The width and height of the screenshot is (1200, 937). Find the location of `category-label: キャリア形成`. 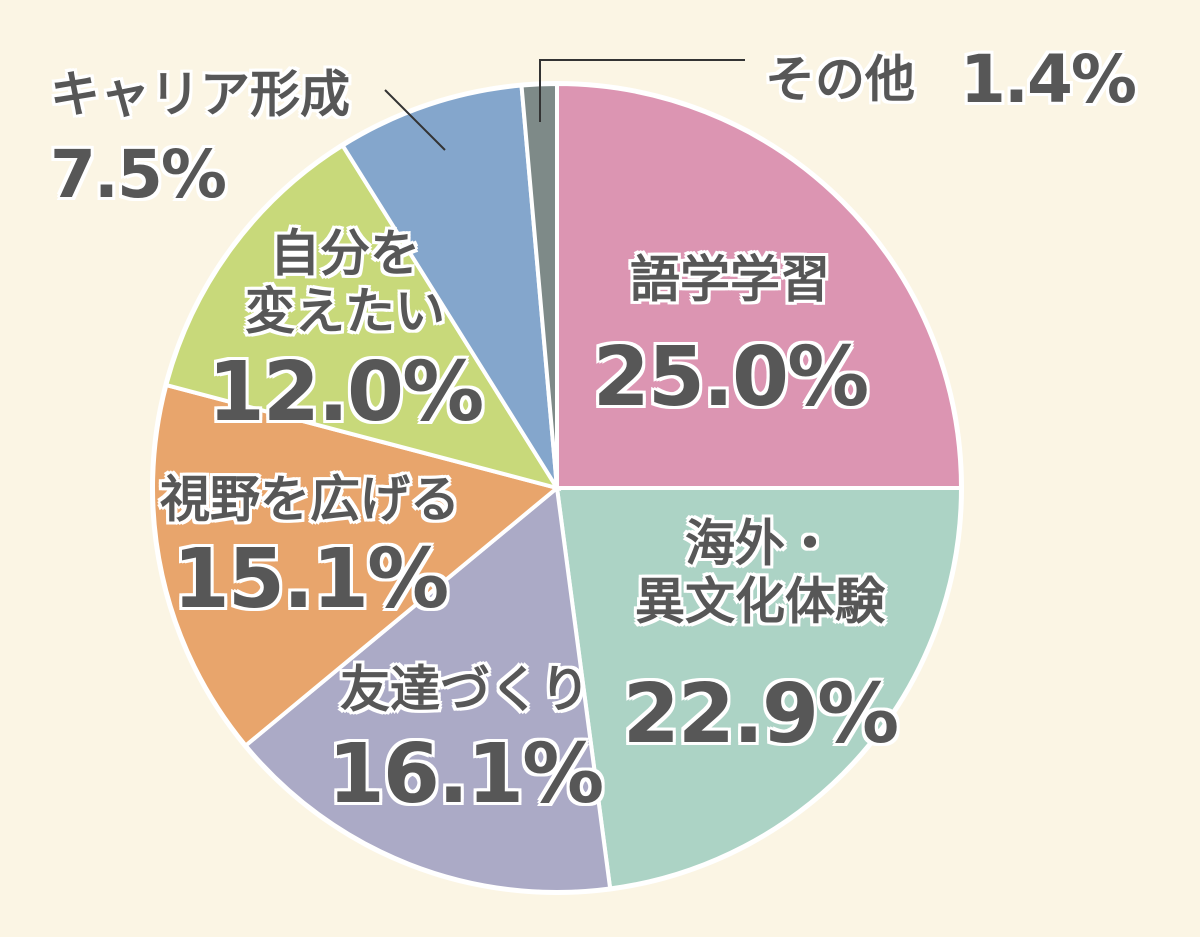

category-label: キャリア形成 is located at coordinates (200, 94).